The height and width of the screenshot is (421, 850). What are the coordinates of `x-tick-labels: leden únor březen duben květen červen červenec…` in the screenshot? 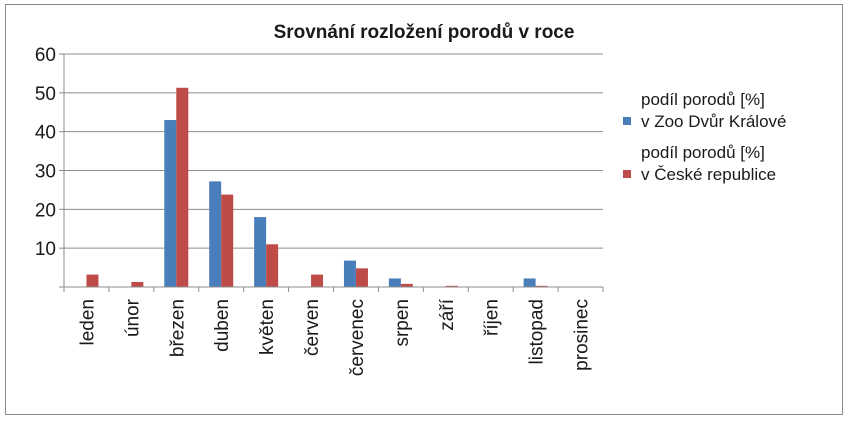 It's located at (334, 337).